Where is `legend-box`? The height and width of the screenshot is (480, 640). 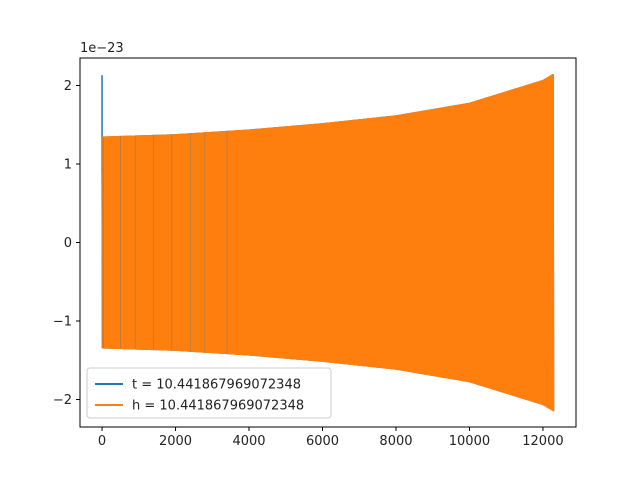 legend-box is located at coordinates (209, 393).